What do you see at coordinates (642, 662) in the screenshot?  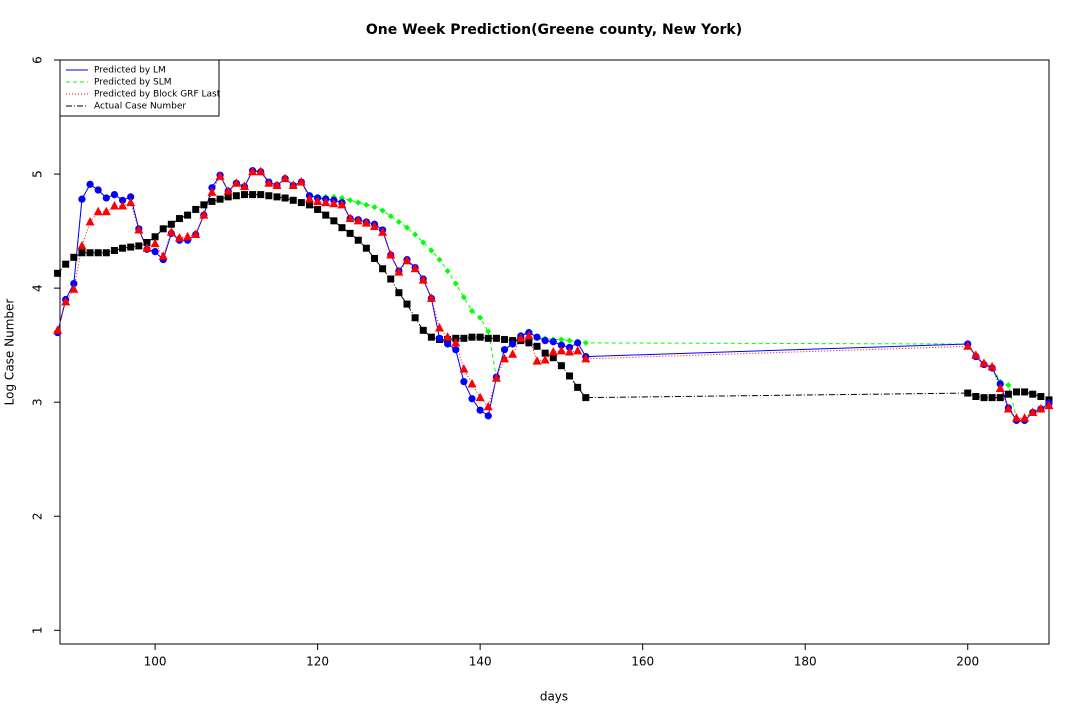 I see `x-tick-label: 160` at bounding box center [642, 662].